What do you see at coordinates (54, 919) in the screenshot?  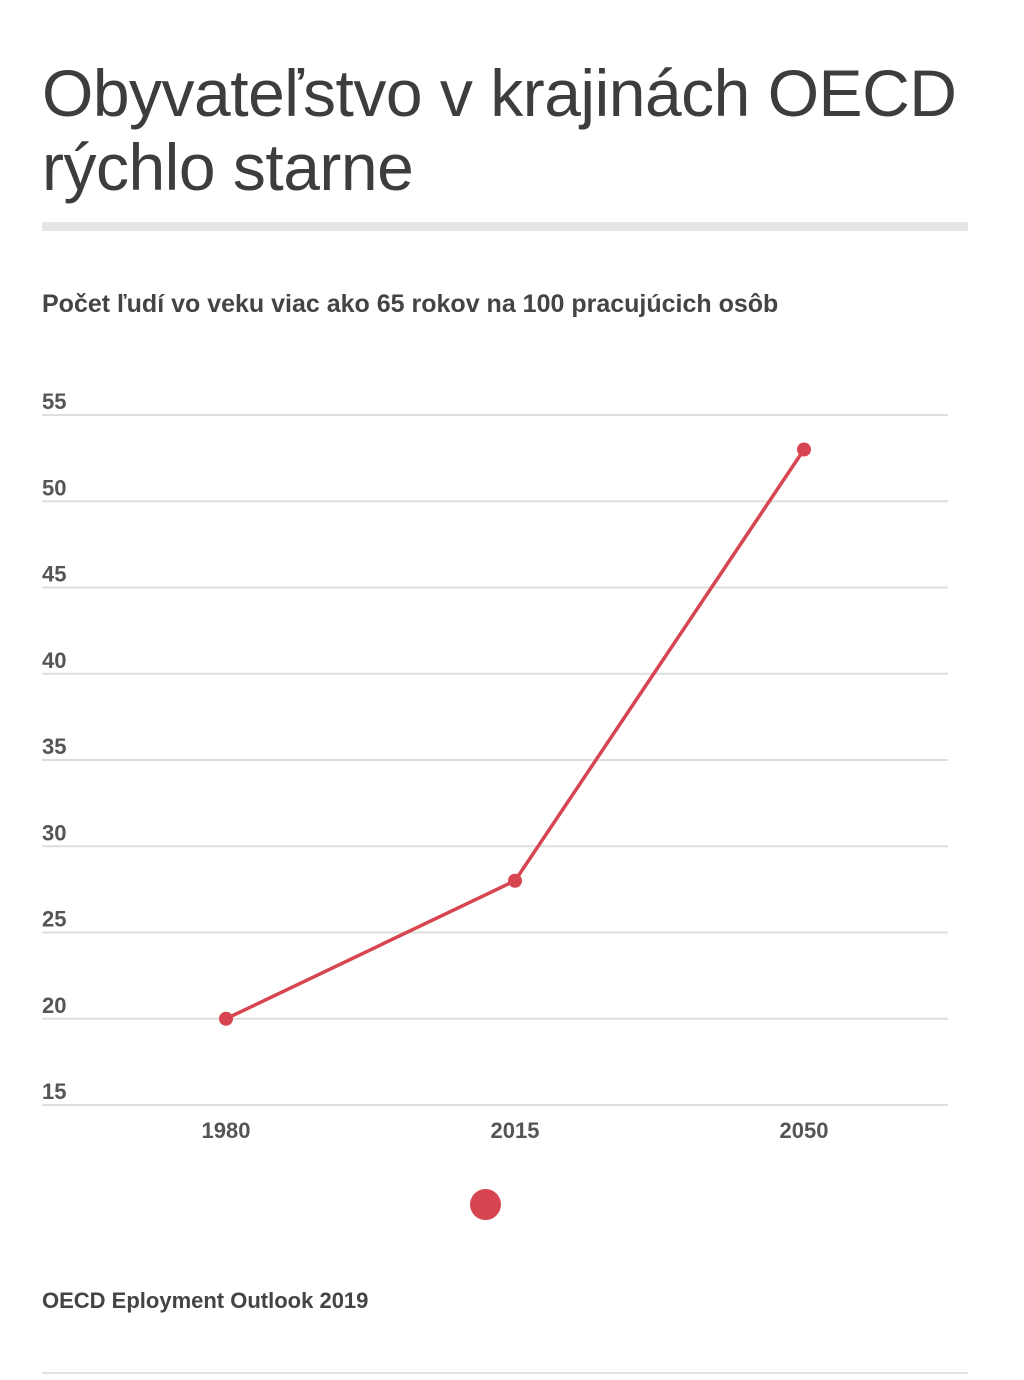 I see `y-tick-label: 25` at bounding box center [54, 919].